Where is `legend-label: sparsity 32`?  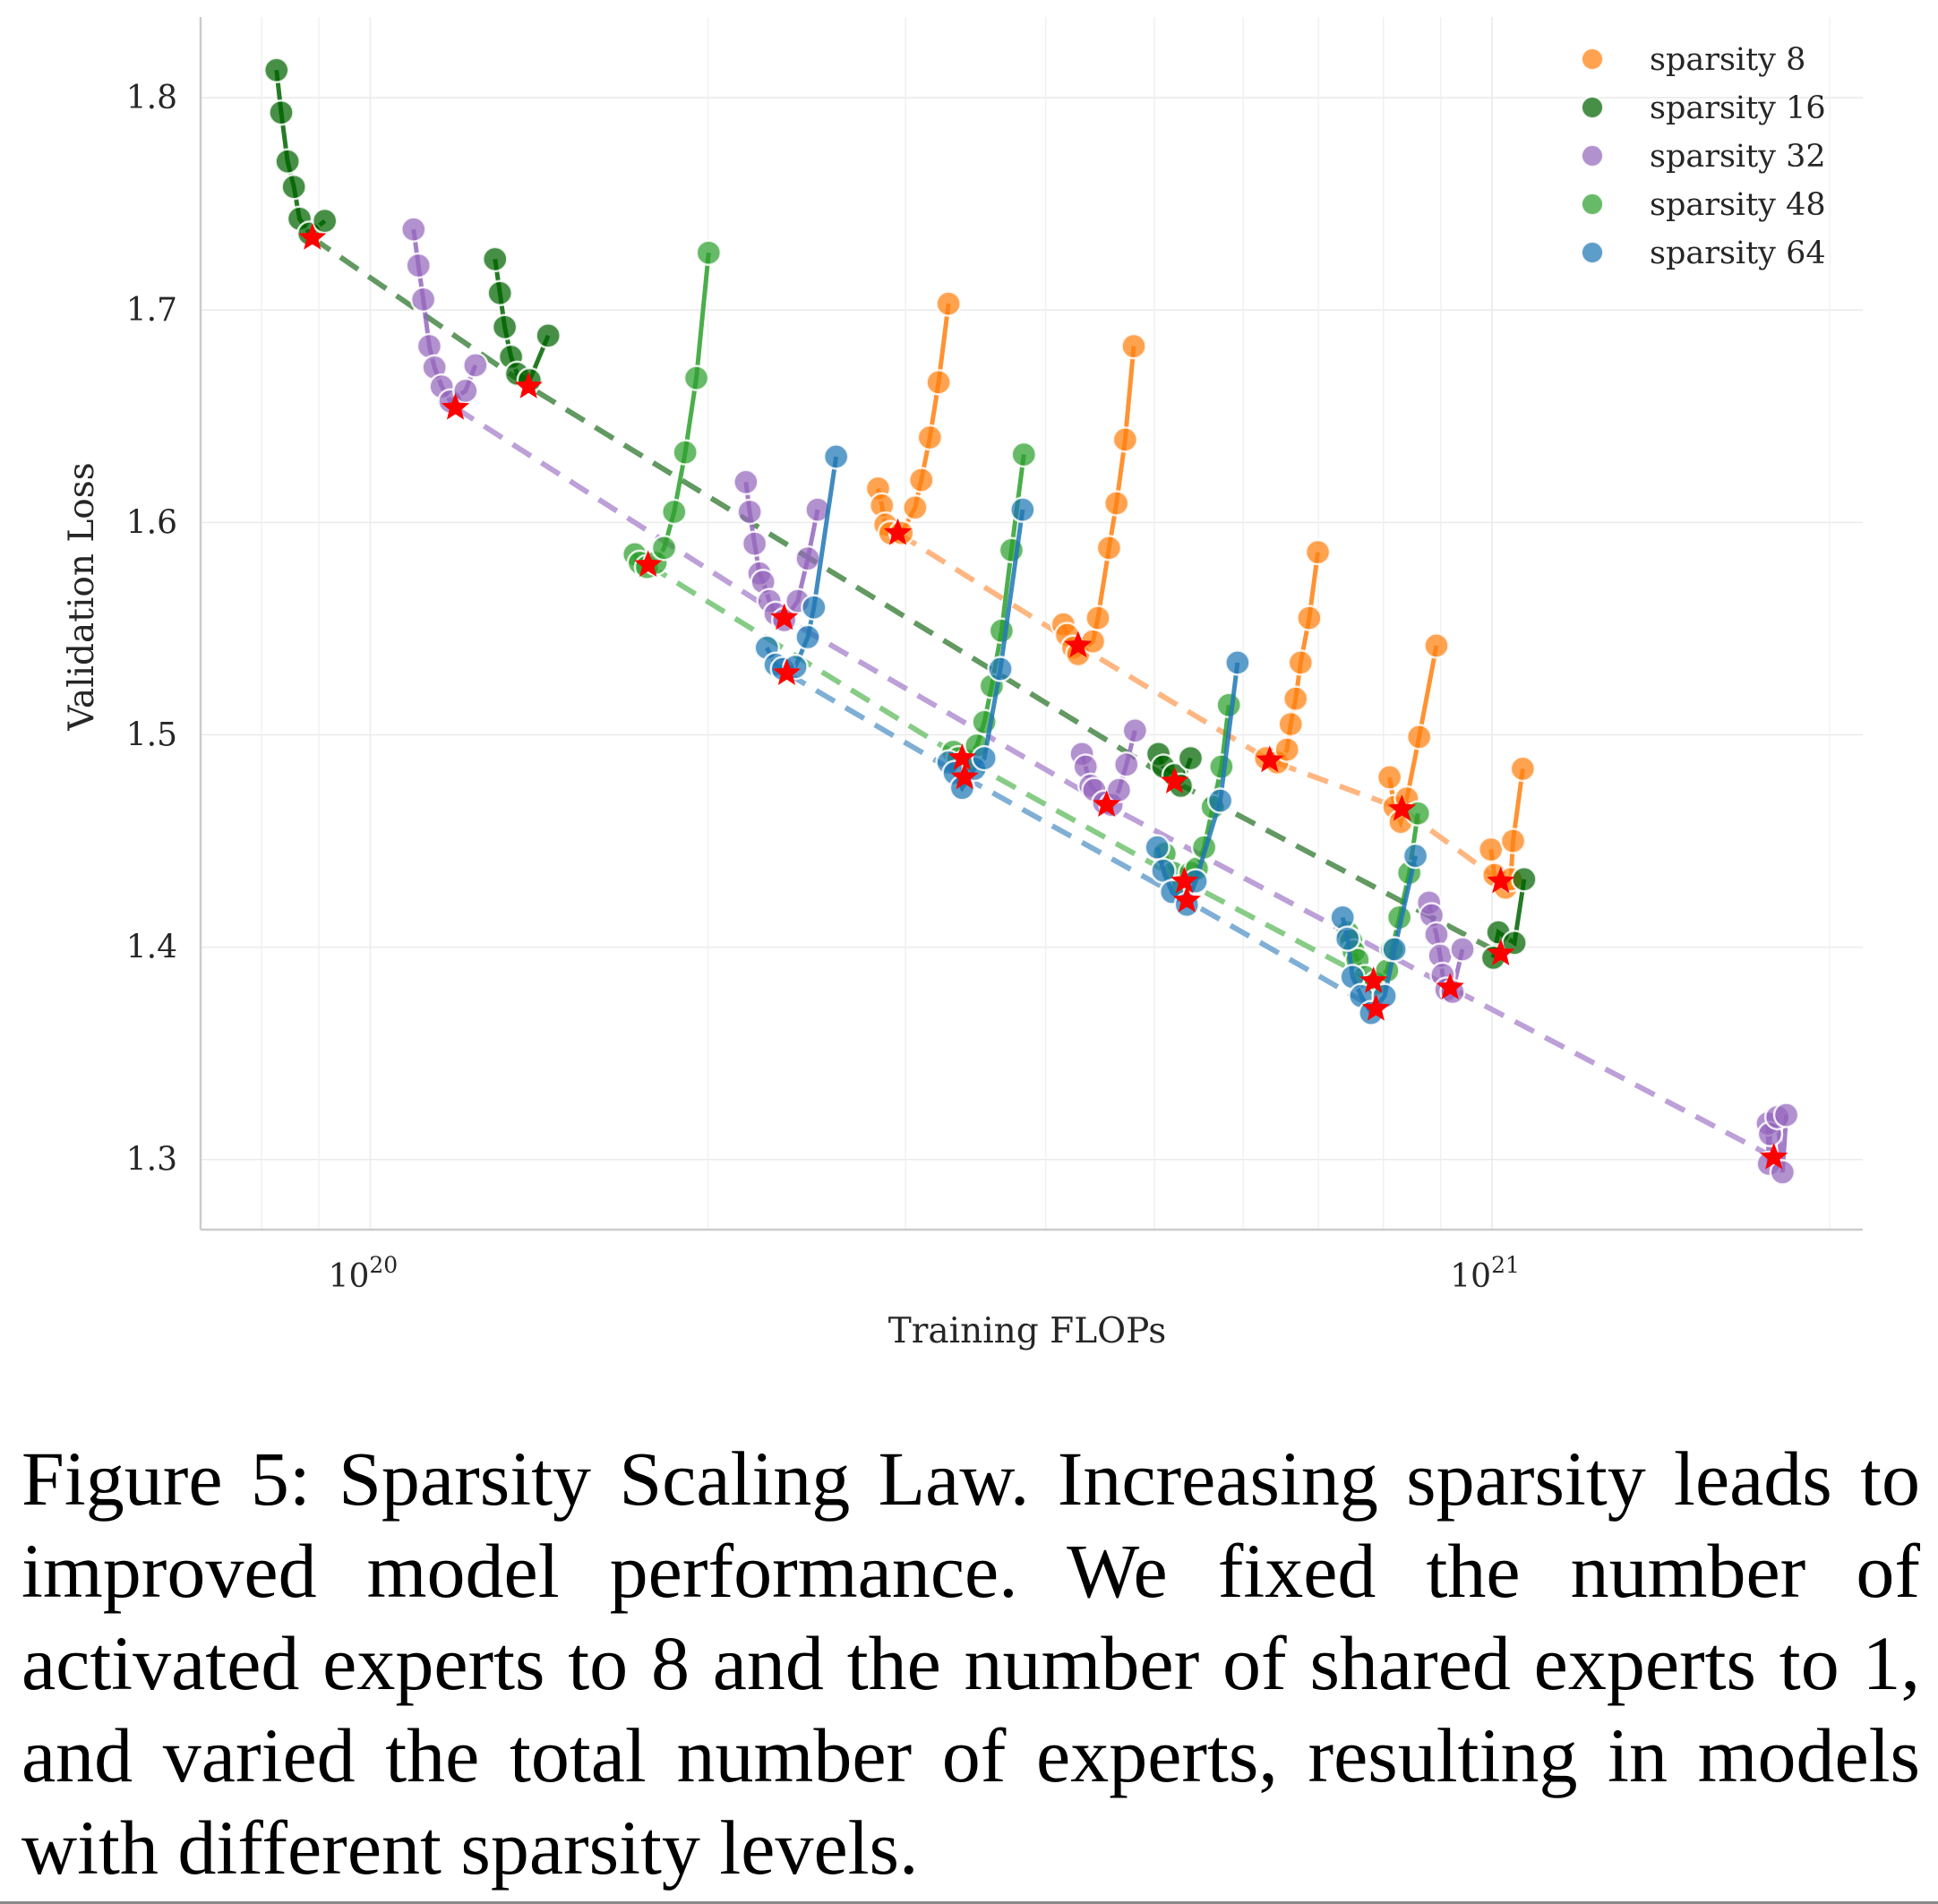
legend-label: sparsity 32 is located at coordinates (1738, 157).